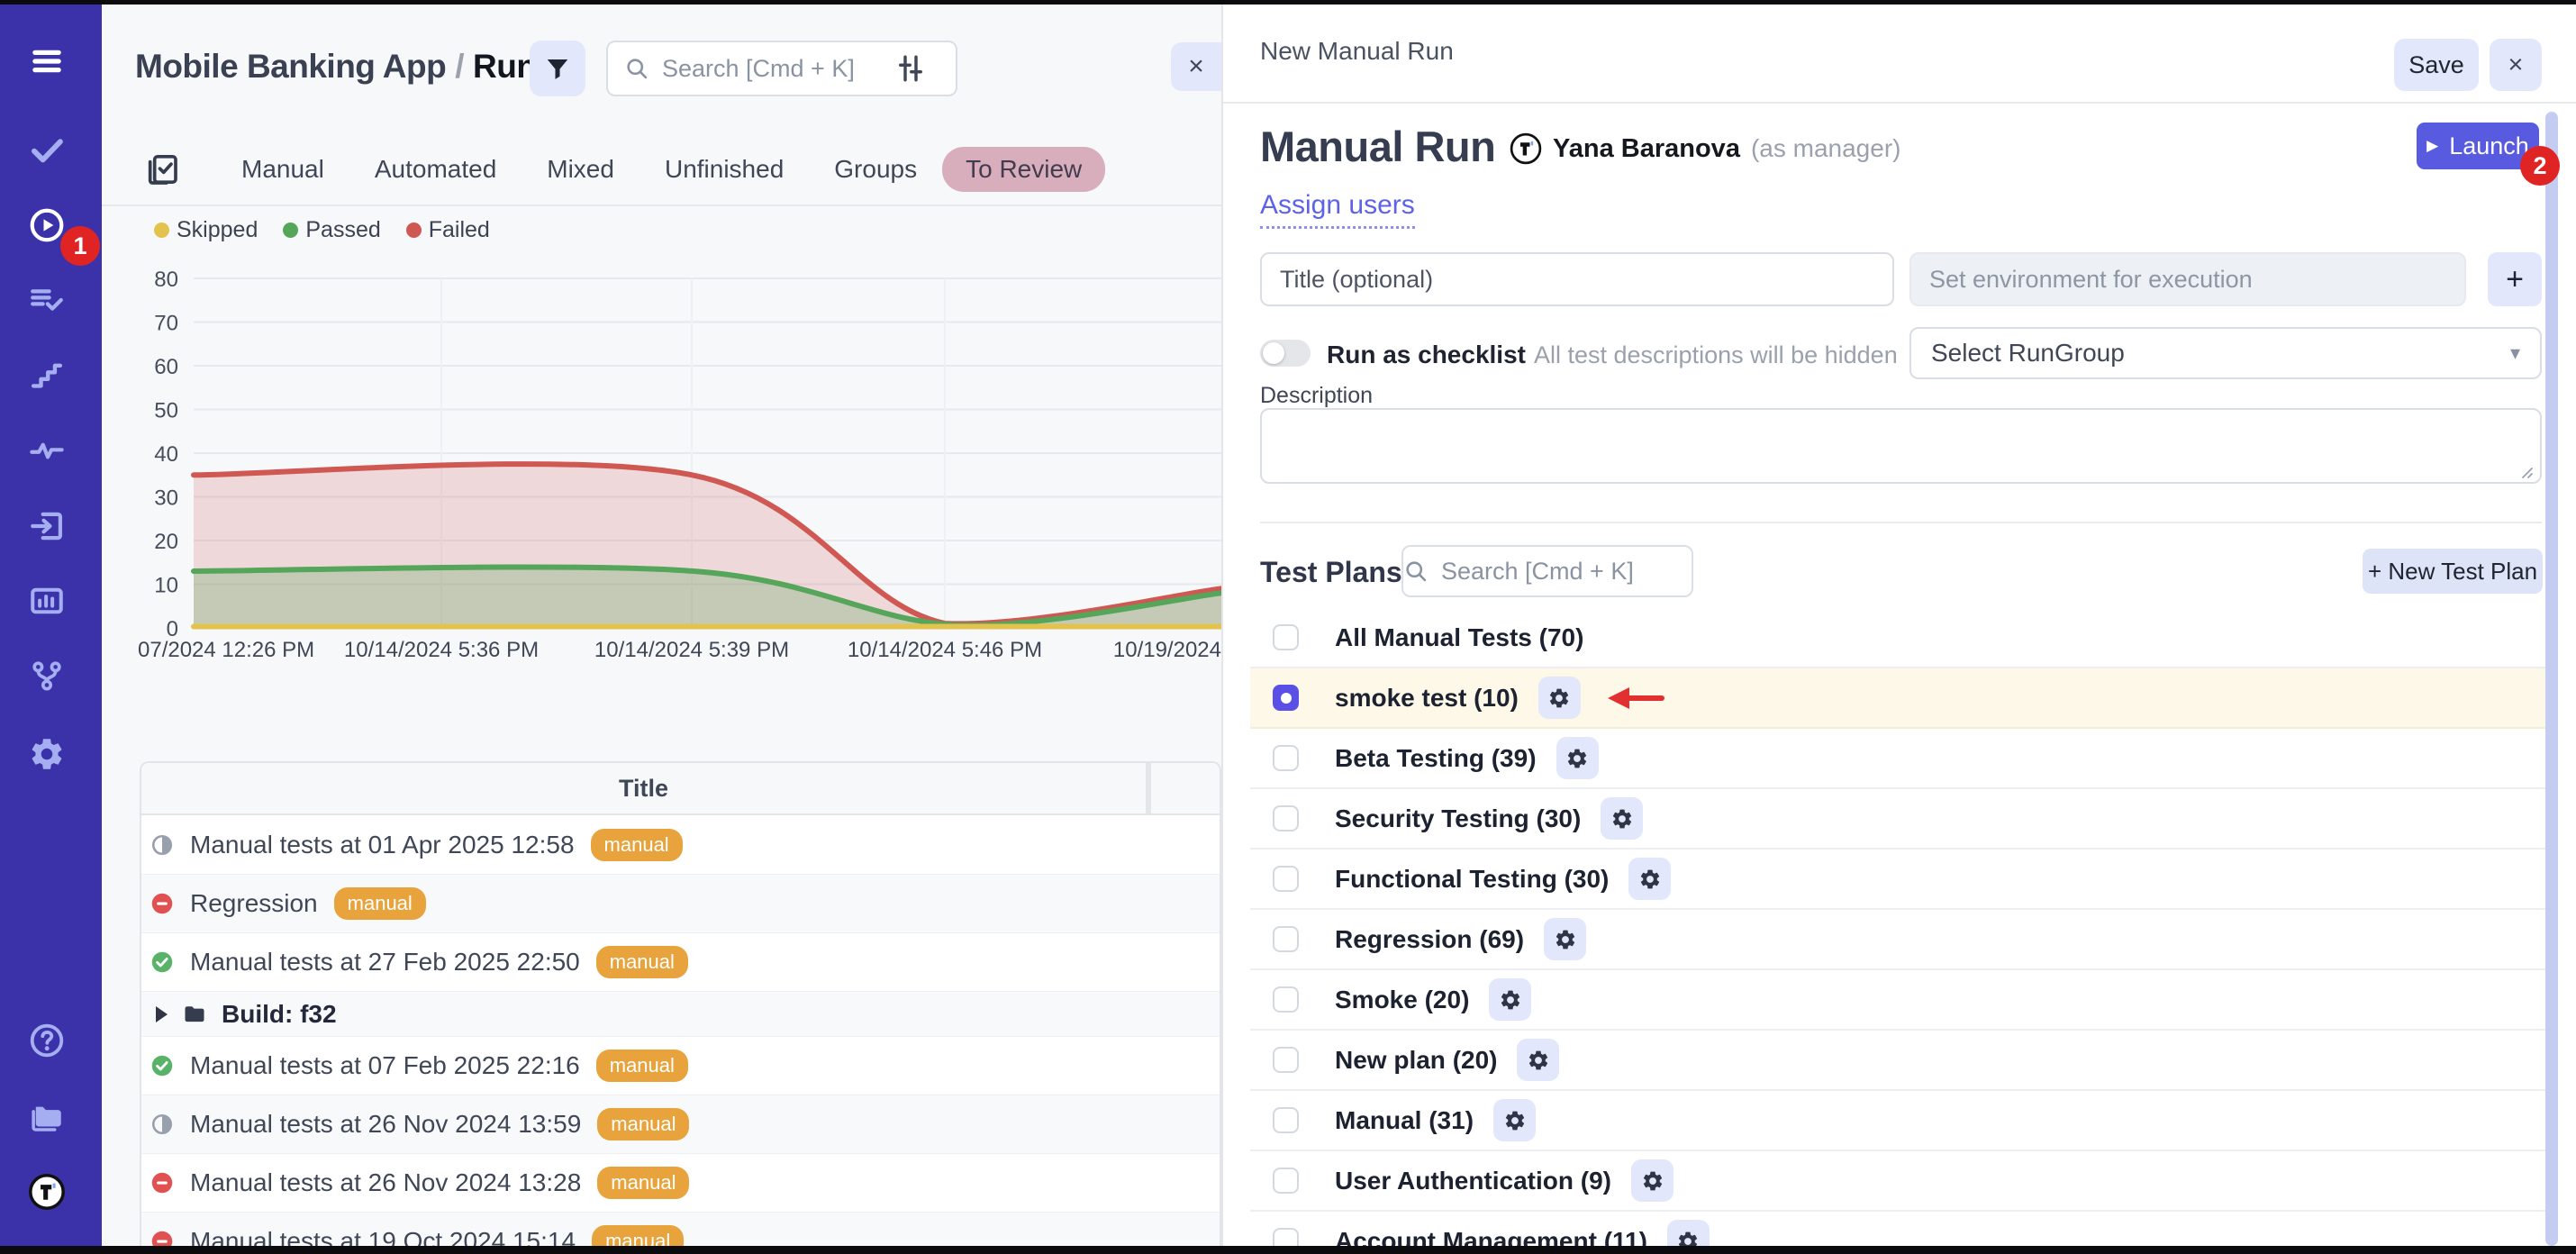 The image size is (2576, 1254). Describe the element at coordinates (2551, 679) in the screenshot. I see `panel-scrollbar` at that location.